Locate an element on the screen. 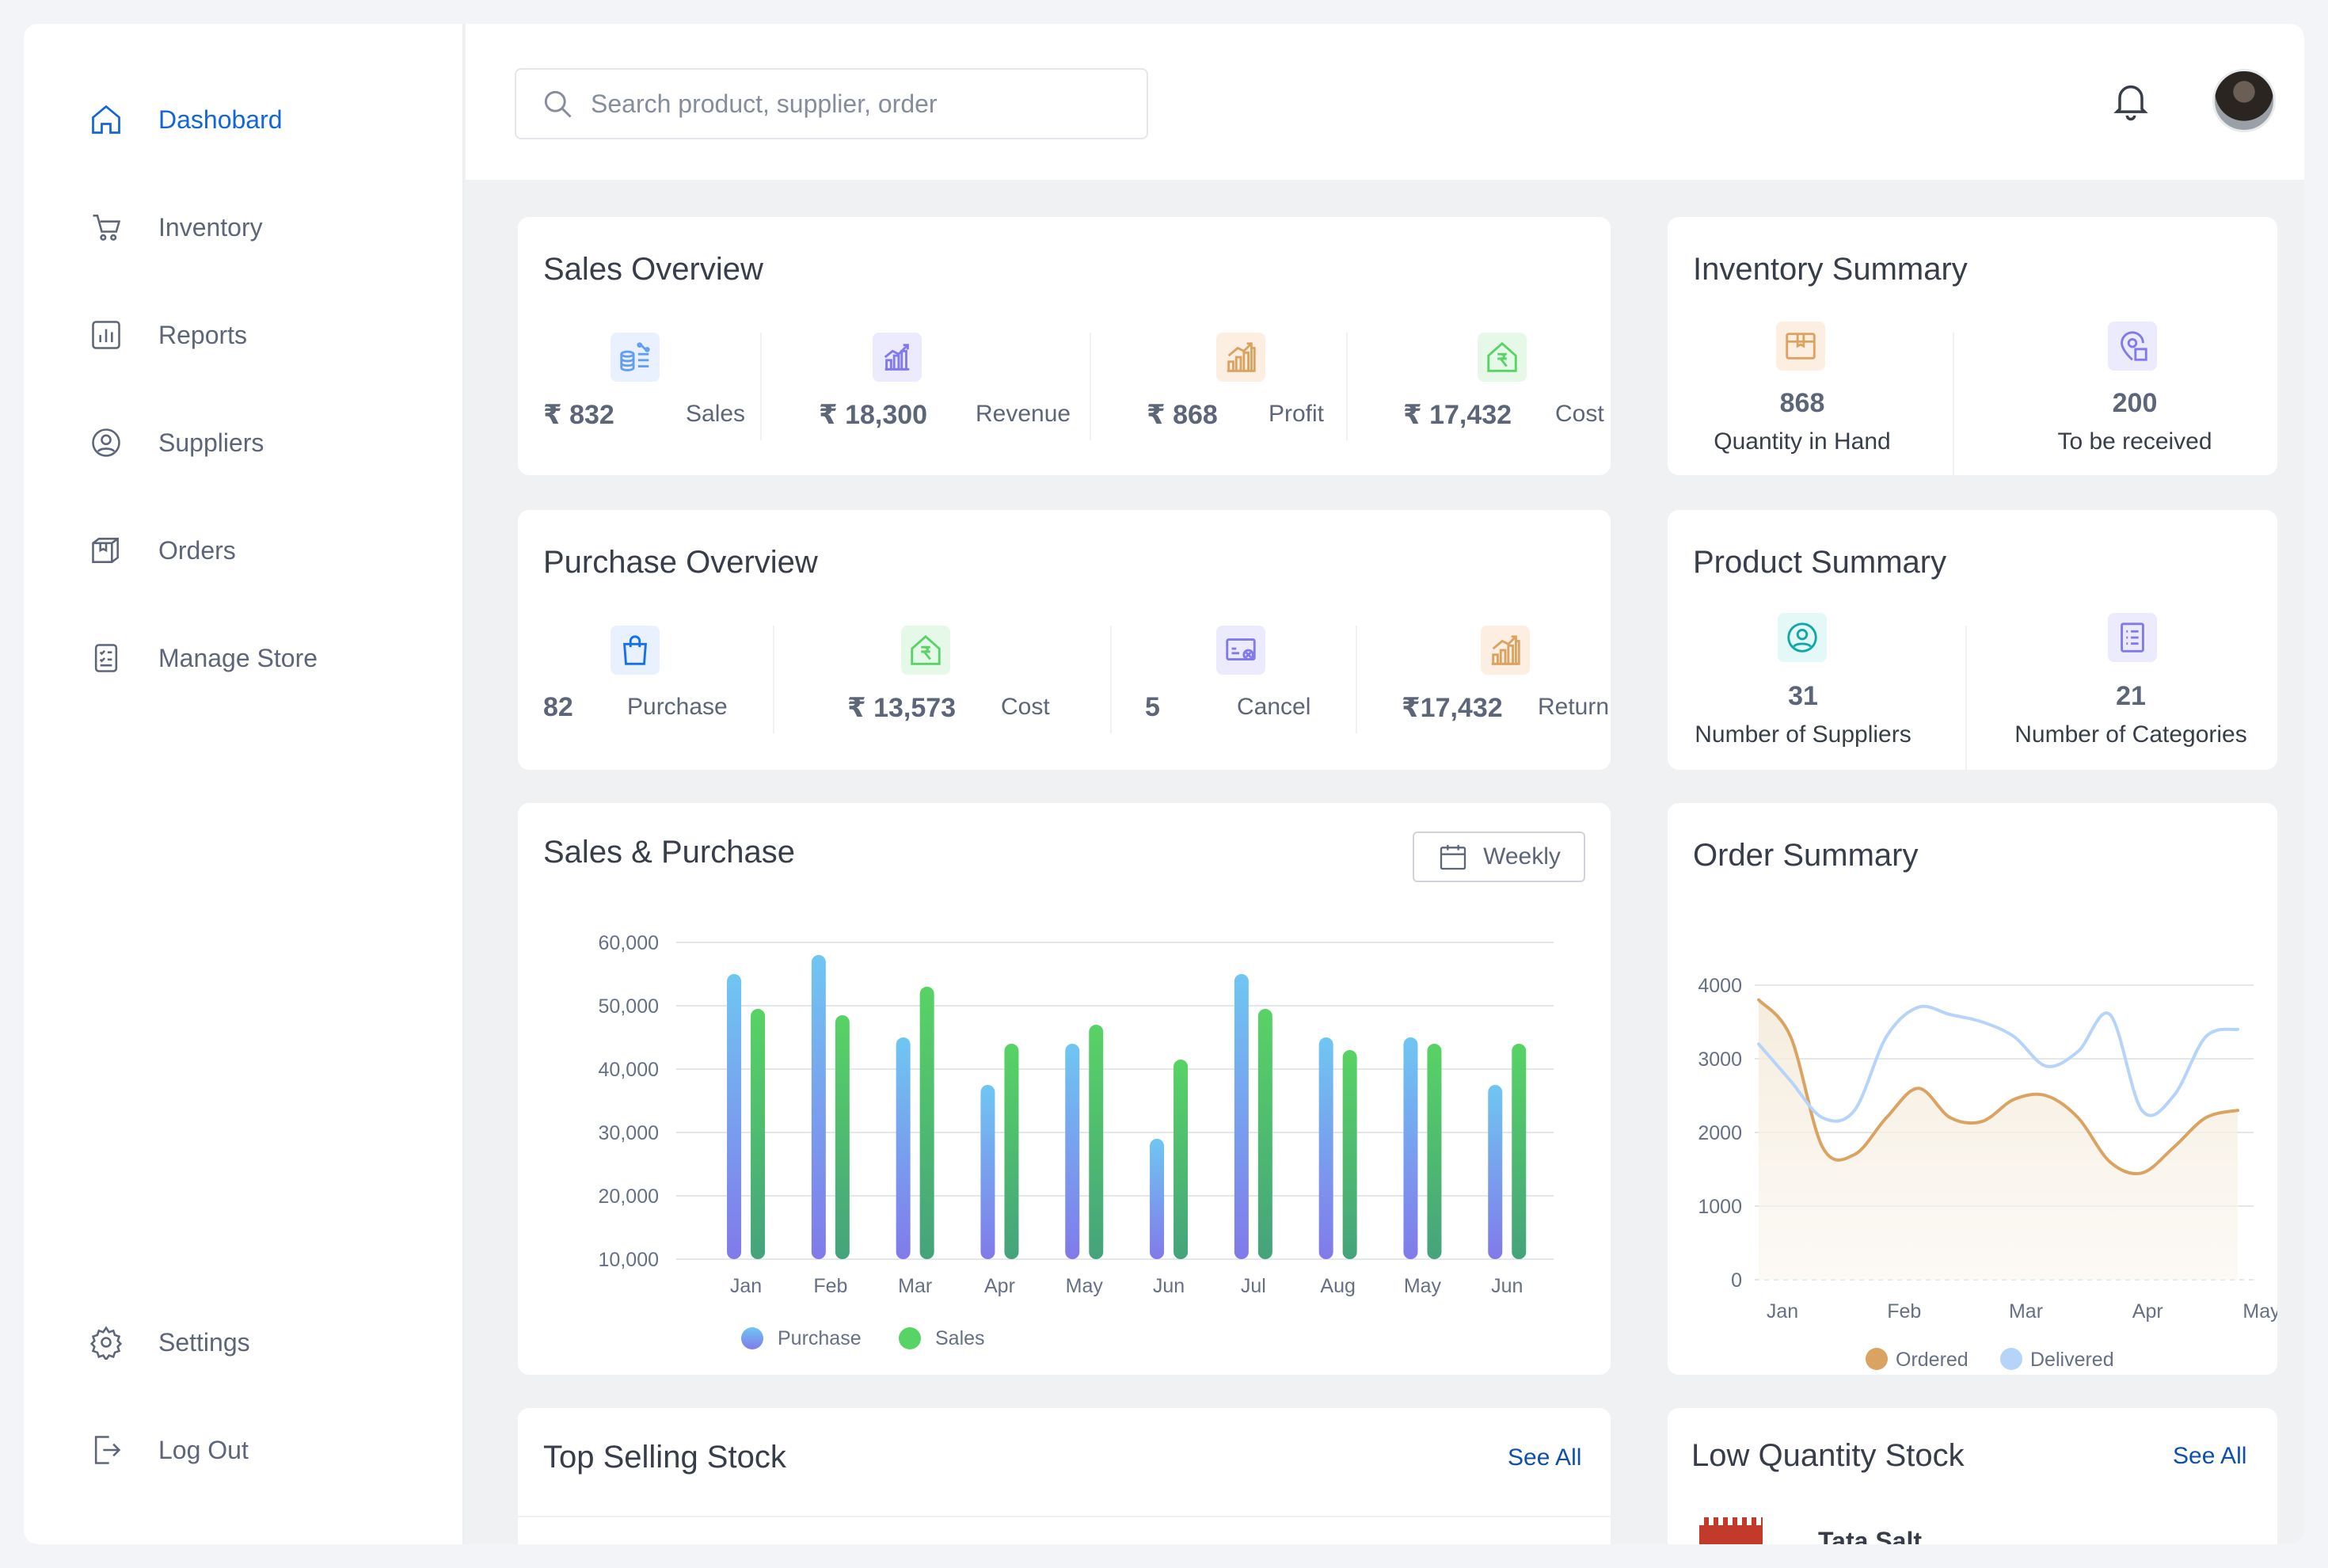  y-tick-label: 60,000 is located at coordinates (629, 943).